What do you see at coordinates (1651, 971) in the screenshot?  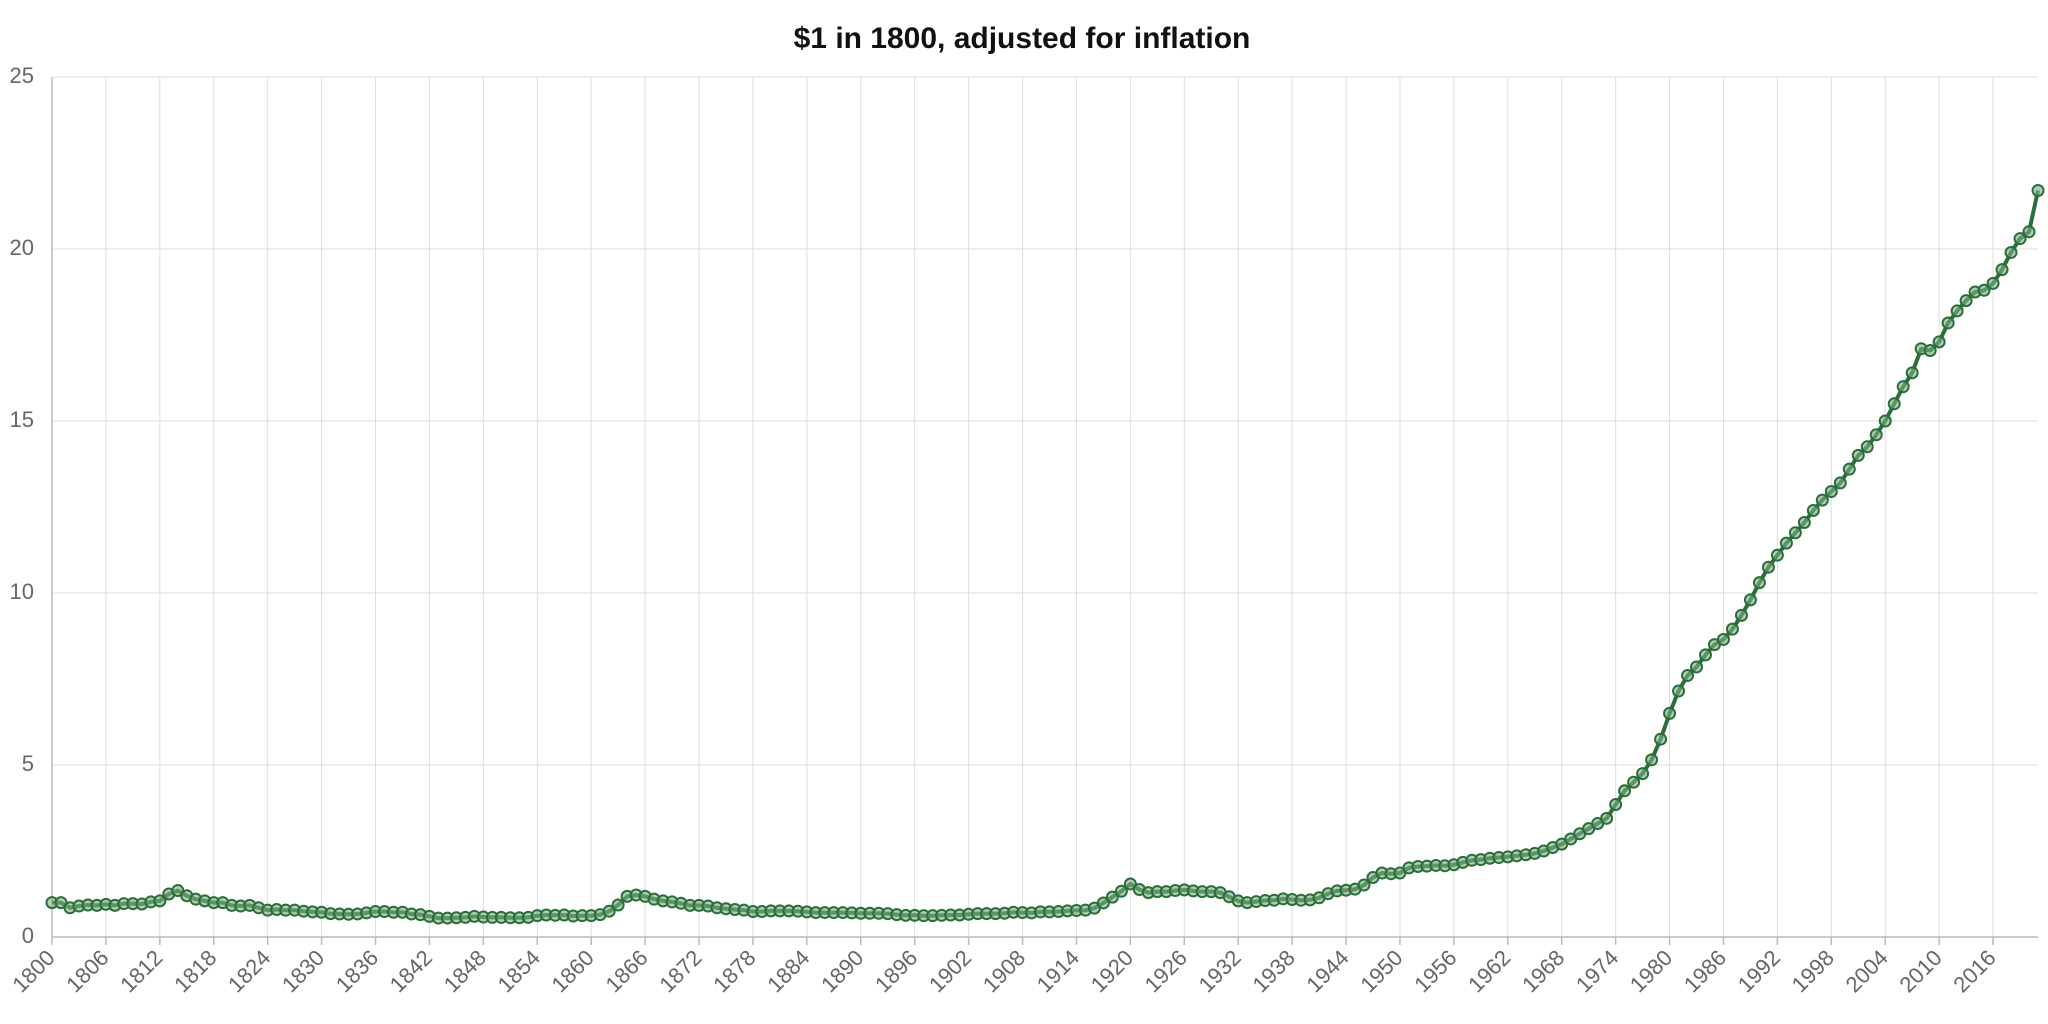 I see `x-tick-label: 1980` at bounding box center [1651, 971].